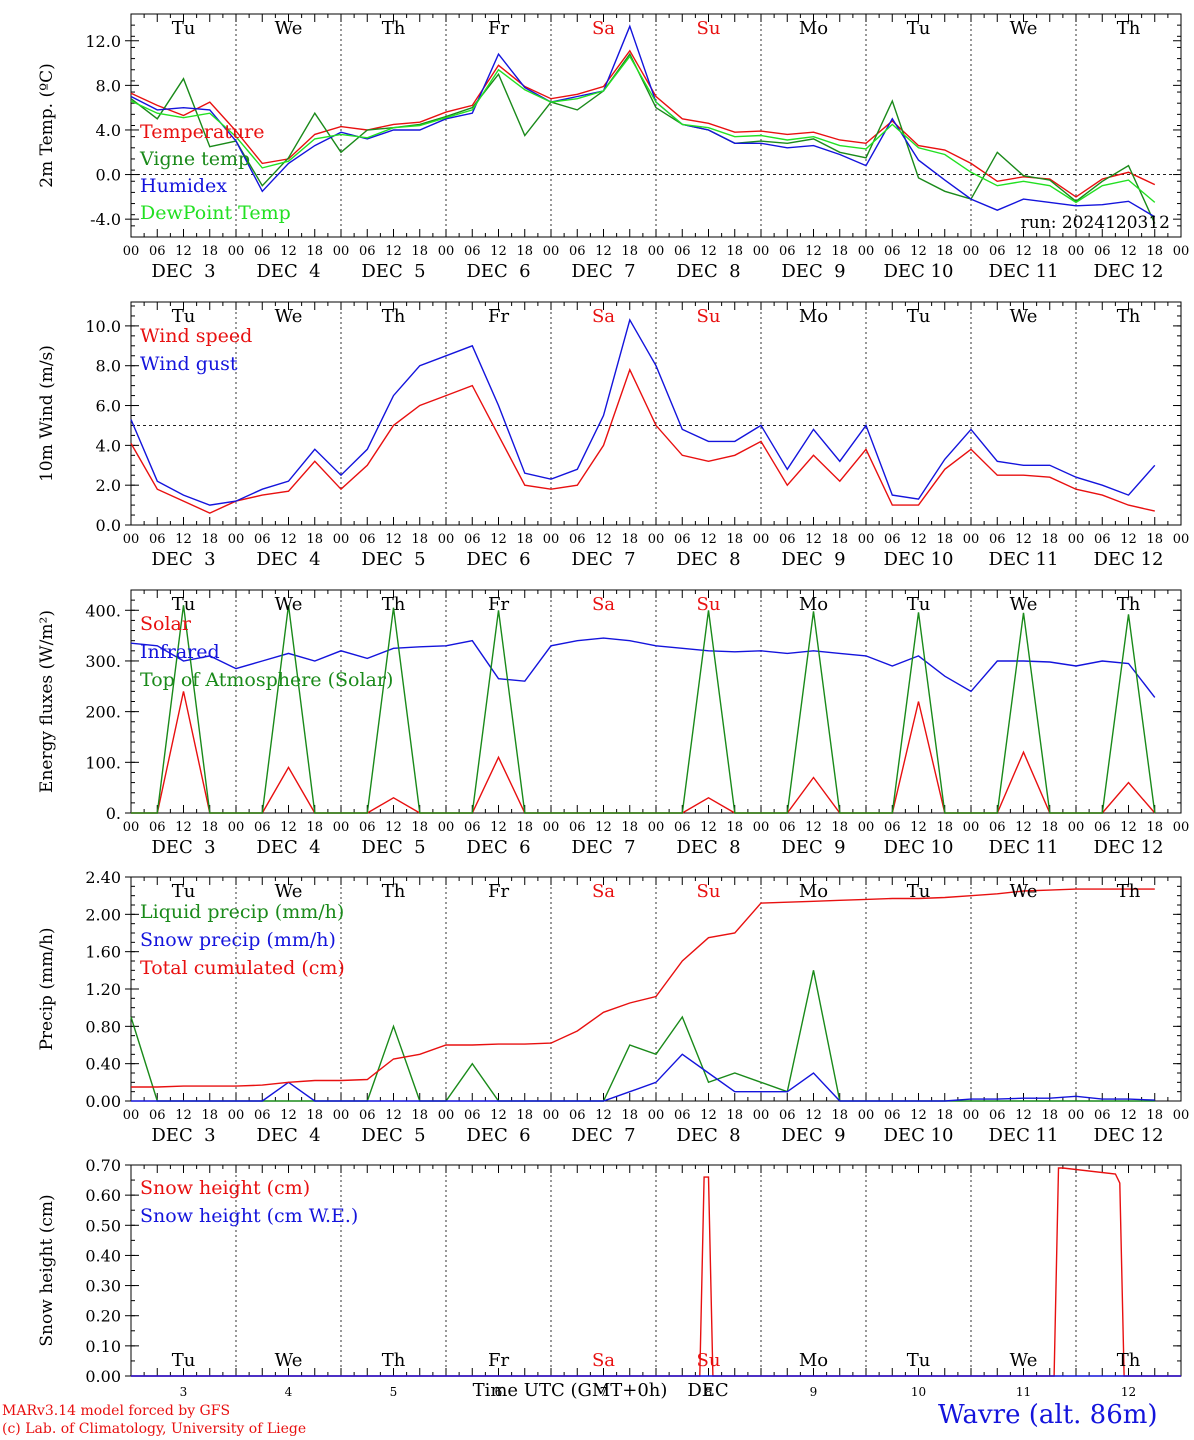 The image size is (1194, 1440). What do you see at coordinates (266, 680) in the screenshot?
I see `legend-entry: Top of Atmosphere (Solar)` at bounding box center [266, 680].